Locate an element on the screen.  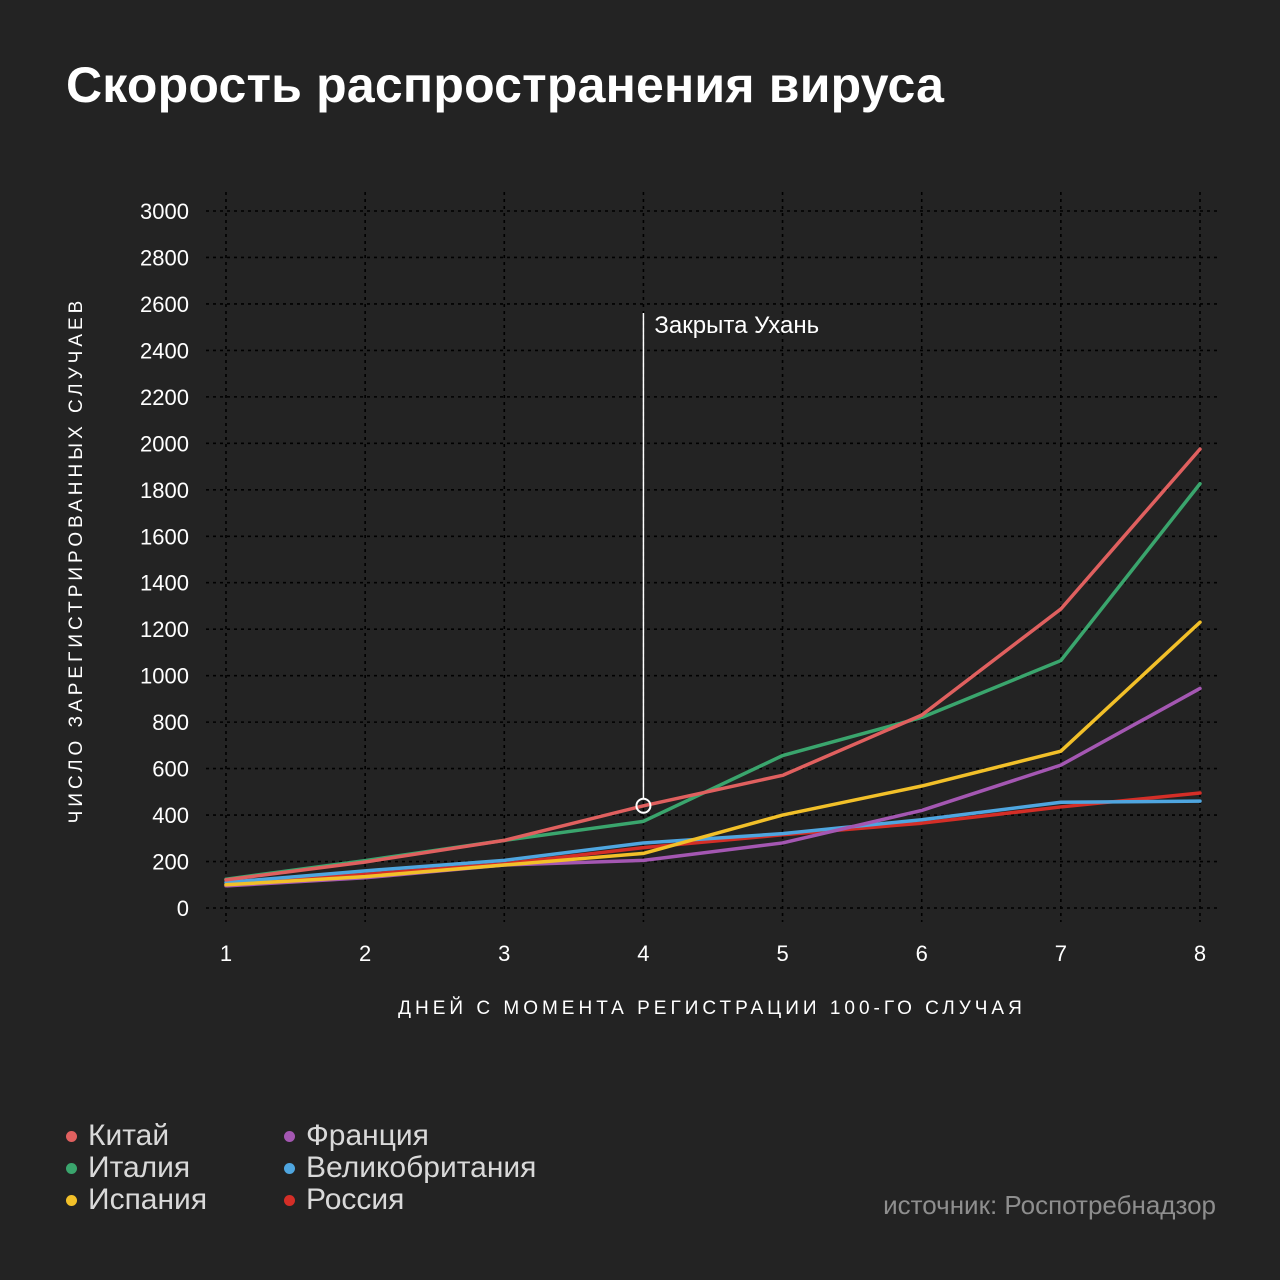
legend-label: Россия is located at coordinates (355, 1199).